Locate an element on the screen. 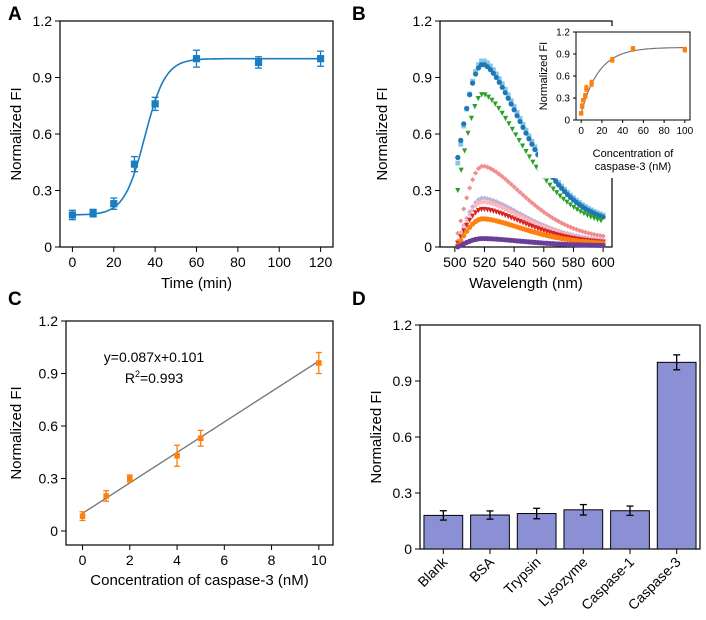 This screenshot has width=706, height=620. panel-b-inset-ytick-label: 1.2 is located at coordinates (563, 33).